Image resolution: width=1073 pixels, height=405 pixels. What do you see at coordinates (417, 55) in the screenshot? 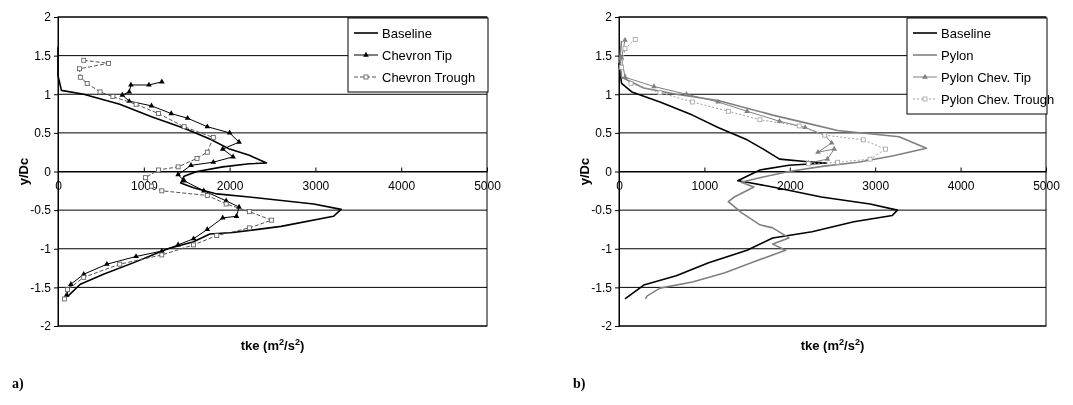
I see `legend-label: Chevron Tip` at bounding box center [417, 55].